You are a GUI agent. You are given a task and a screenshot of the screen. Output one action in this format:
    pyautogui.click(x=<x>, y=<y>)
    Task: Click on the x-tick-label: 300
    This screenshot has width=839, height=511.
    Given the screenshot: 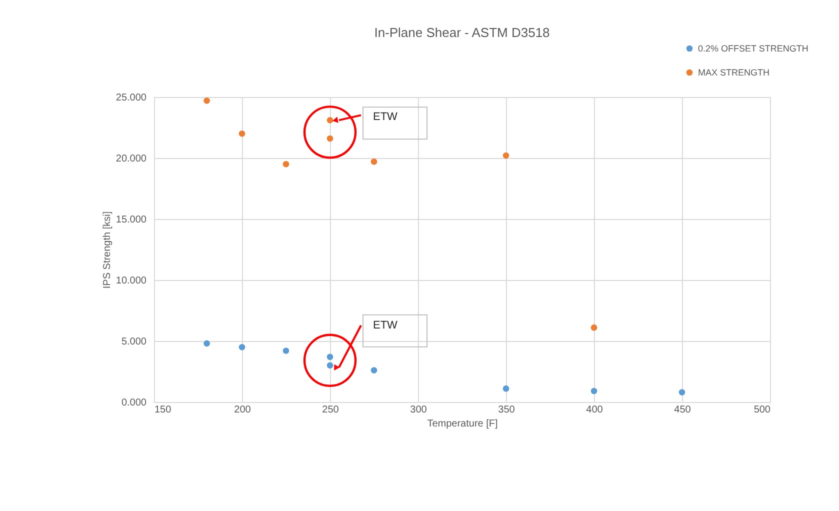 What is the action you would take?
    pyautogui.click(x=419, y=410)
    